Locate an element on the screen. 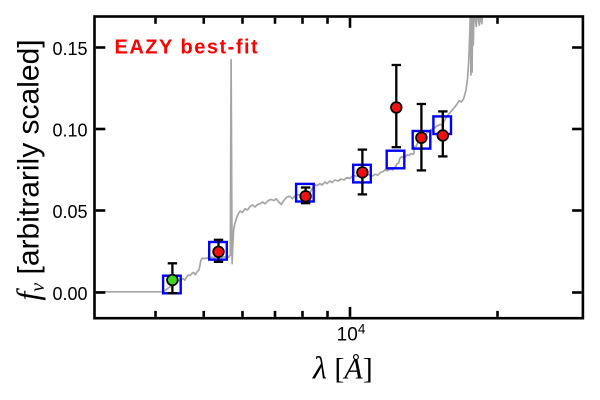 Image resolution: width=600 pixels, height=400 pixels. svg-text: 0.10 is located at coordinates (69, 131).